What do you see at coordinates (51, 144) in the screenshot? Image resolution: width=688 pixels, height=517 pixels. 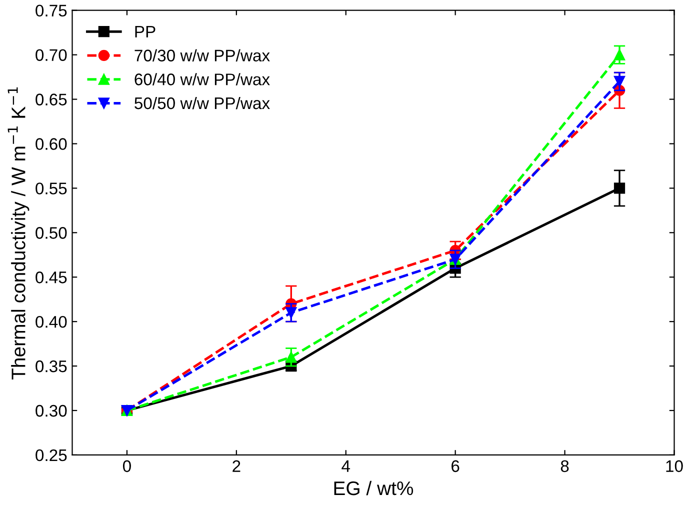 I see `y-tick-label: 0.60` at bounding box center [51, 144].